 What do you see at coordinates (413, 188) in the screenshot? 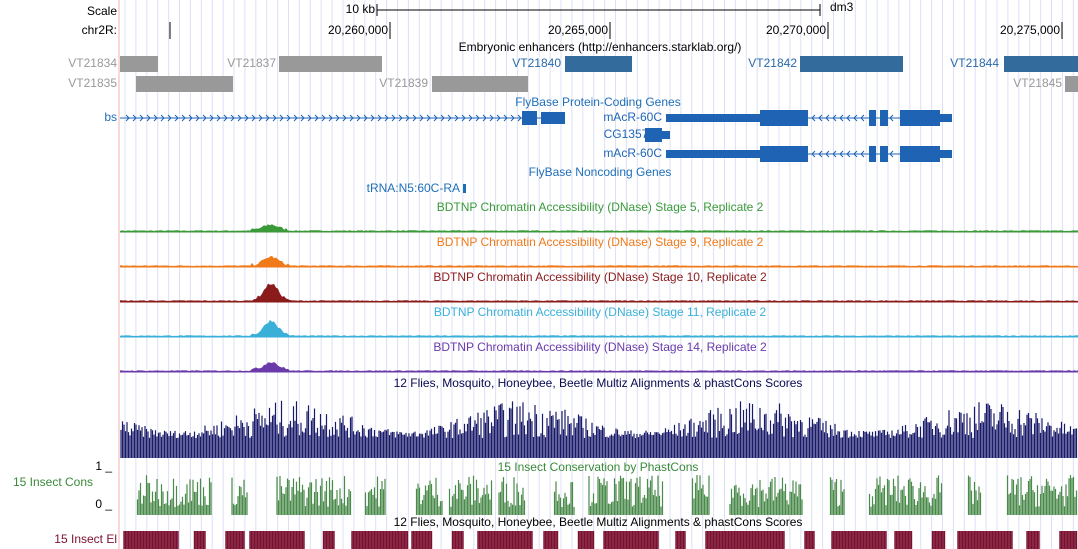
I see `gene-label: tRNA:N5:60C-RA` at bounding box center [413, 188].